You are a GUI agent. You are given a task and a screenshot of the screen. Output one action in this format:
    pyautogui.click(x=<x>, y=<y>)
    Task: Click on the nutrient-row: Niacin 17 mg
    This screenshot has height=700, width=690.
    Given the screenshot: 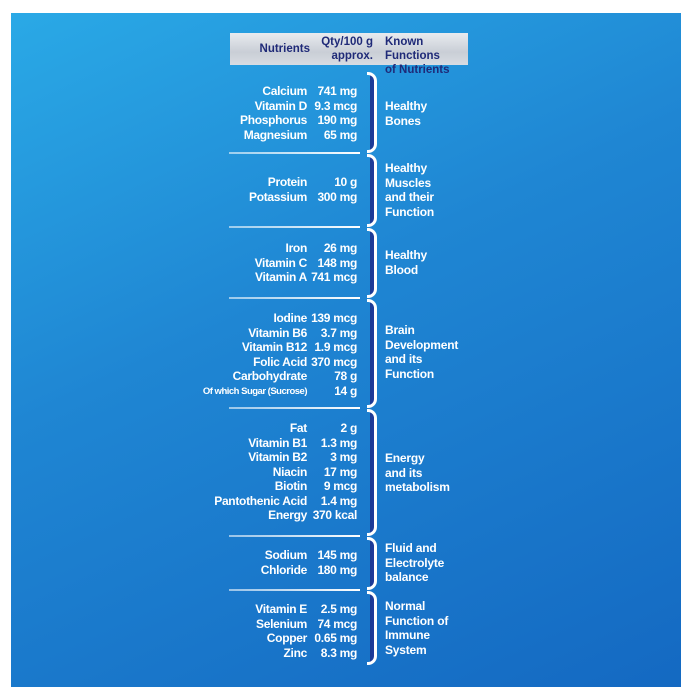 What is the action you would take?
    pyautogui.click(x=346, y=472)
    